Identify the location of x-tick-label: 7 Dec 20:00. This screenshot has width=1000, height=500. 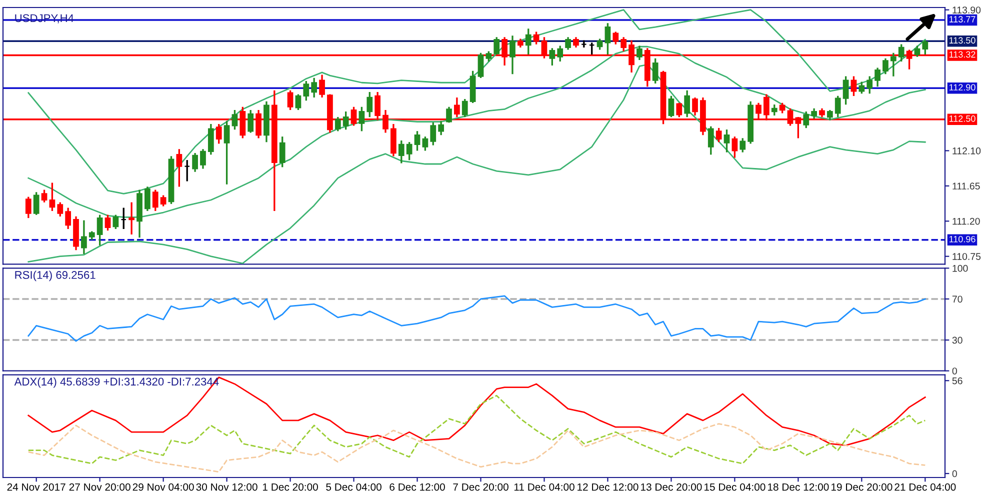
(480, 487).